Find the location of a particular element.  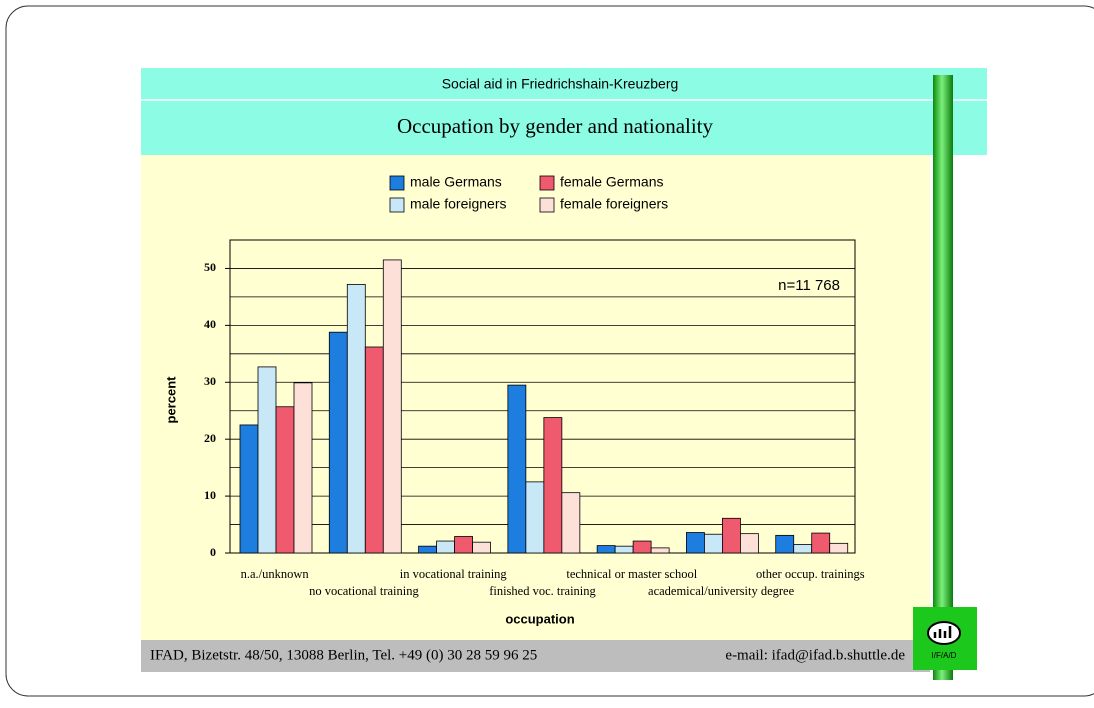

x-tick-label: finished voc. training is located at coordinates (542, 591).